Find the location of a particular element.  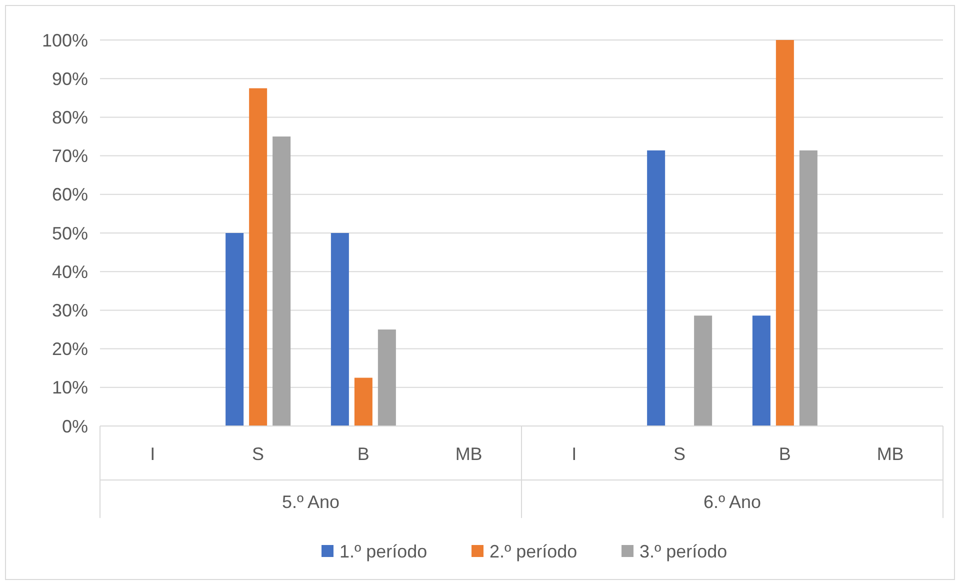

legend-label: 3.º período is located at coordinates (684, 551).